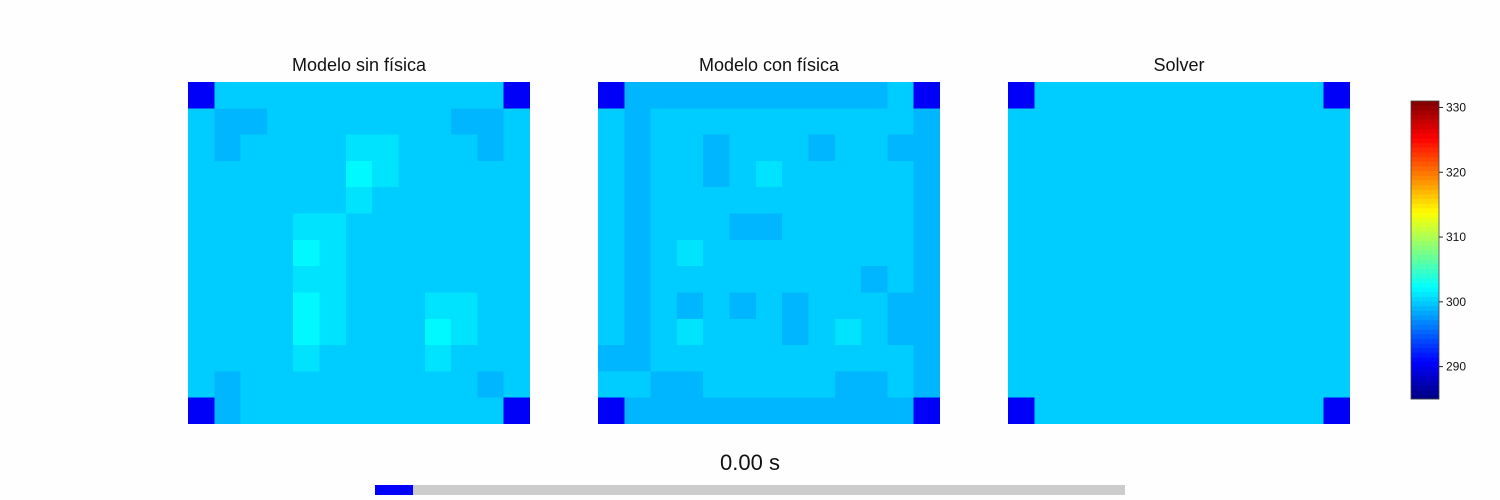 The height and width of the screenshot is (500, 1500). Describe the element at coordinates (1179, 65) in the screenshot. I see `panel-title-solver: Solver` at that location.